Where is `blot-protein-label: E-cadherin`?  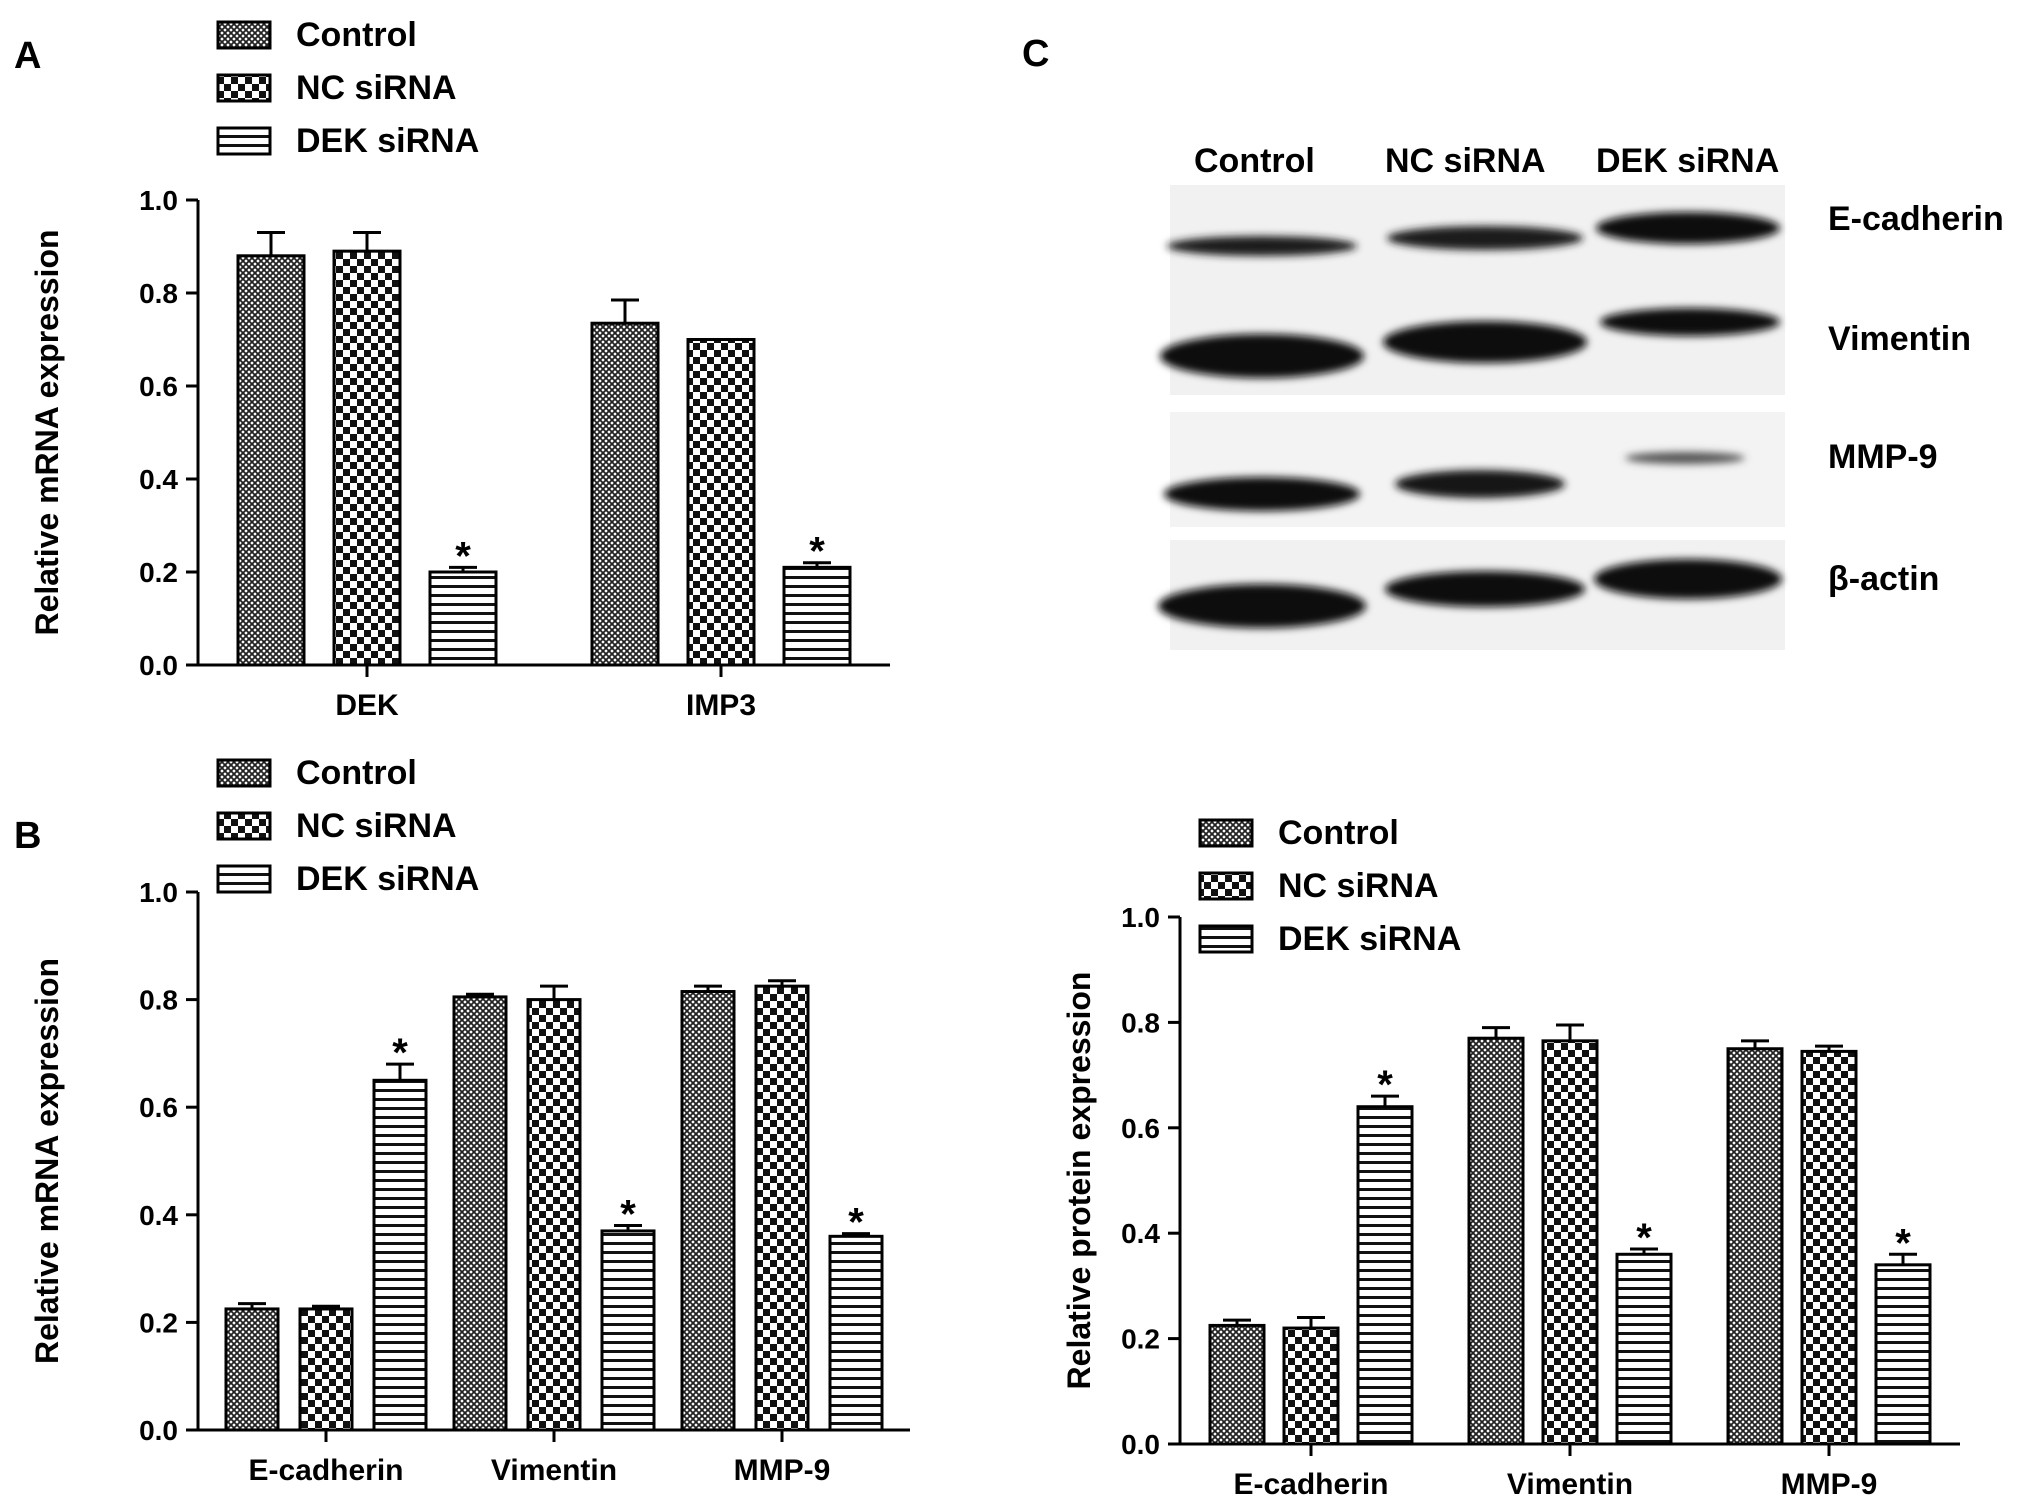 blot-protein-label: E-cadherin is located at coordinates (1916, 219).